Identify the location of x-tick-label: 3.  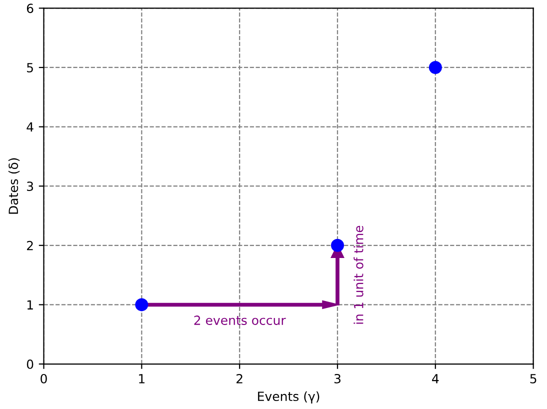
(337, 379).